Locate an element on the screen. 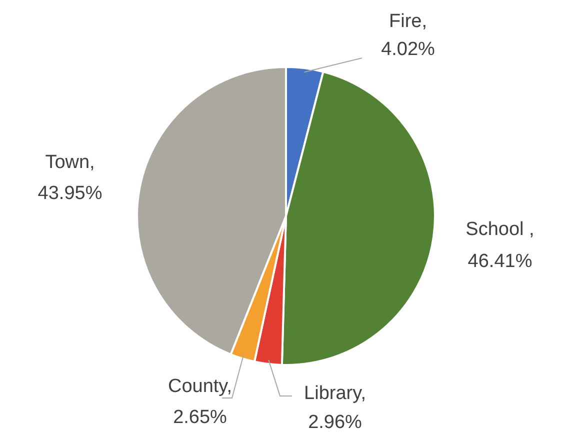  slice-label: Library, 2.96% is located at coordinates (335, 408).